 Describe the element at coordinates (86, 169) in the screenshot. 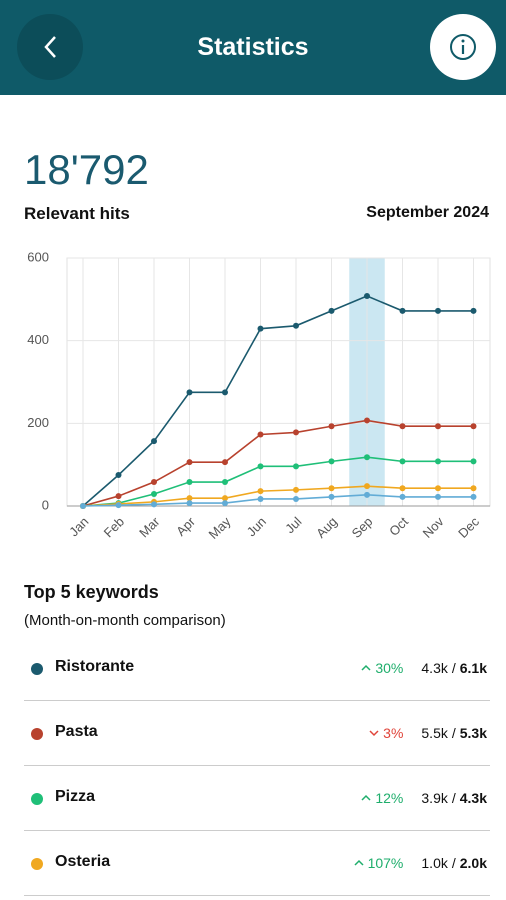

I see `total-hits: 18'792` at that location.